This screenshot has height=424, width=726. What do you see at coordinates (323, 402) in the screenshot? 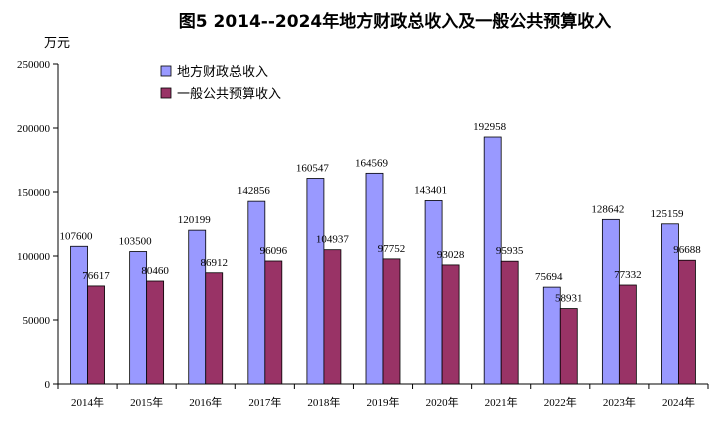
I see `x-tick-label: 2018年` at bounding box center [323, 402].